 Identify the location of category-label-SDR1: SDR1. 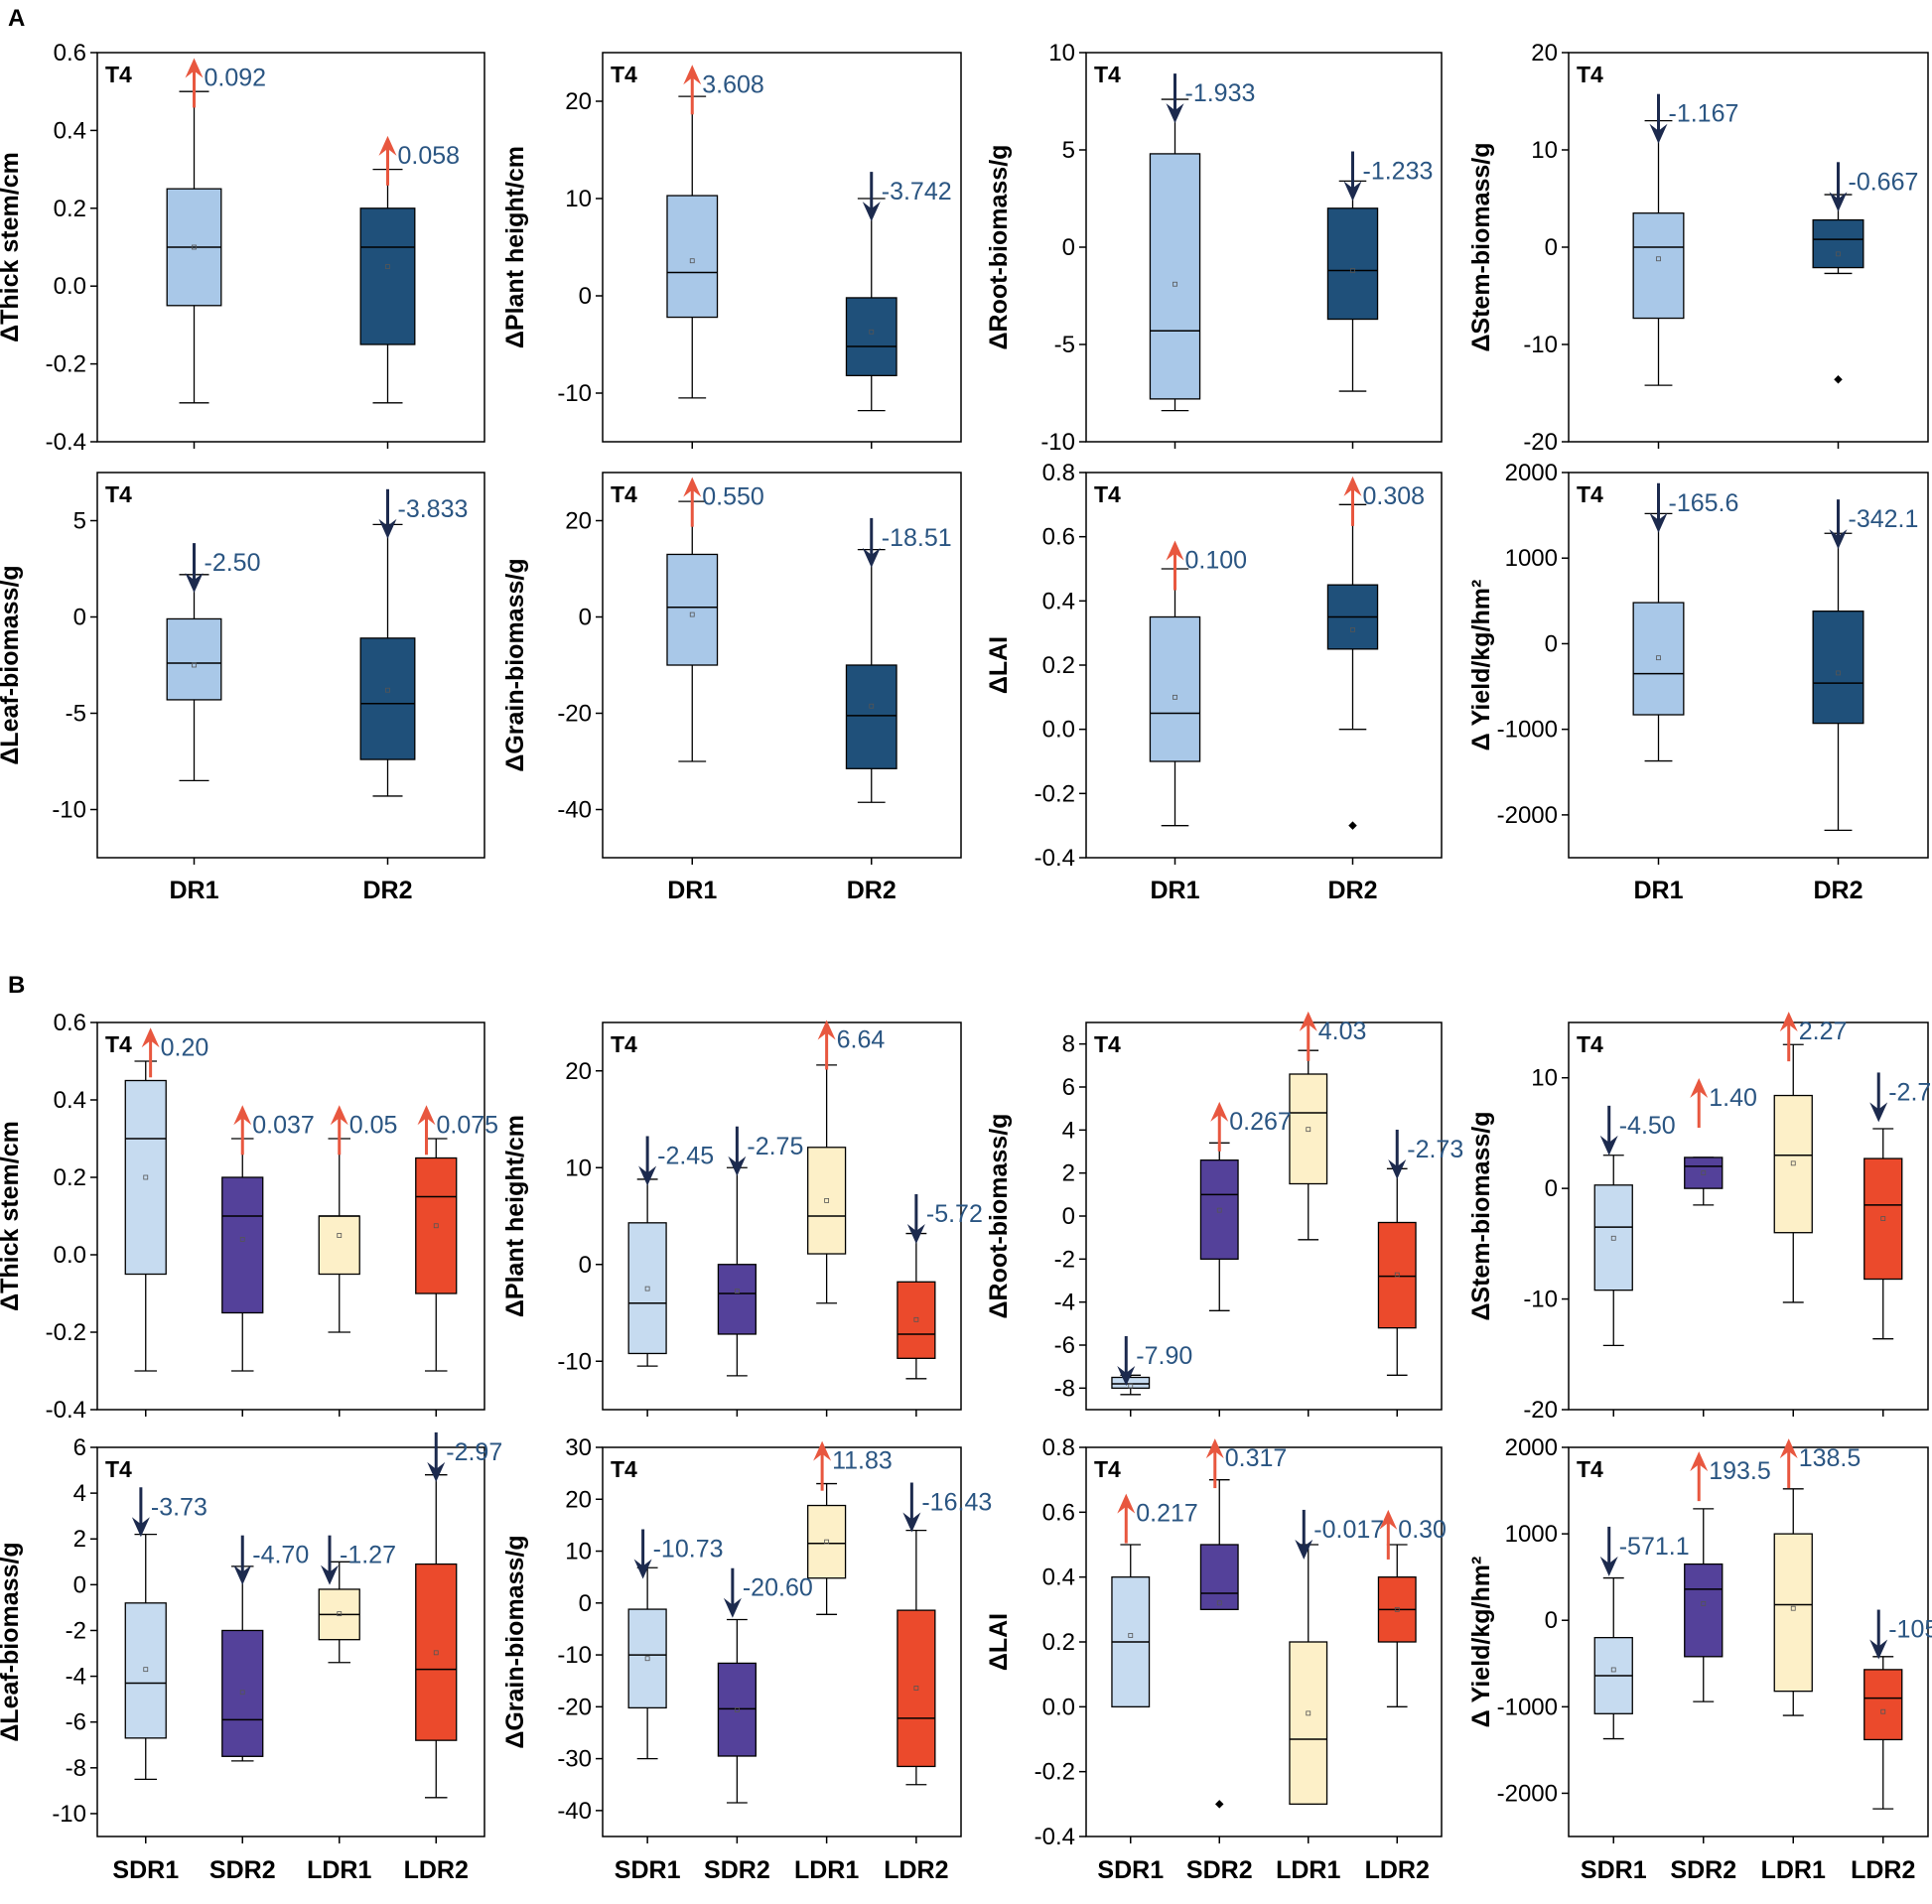
(1614, 1870).